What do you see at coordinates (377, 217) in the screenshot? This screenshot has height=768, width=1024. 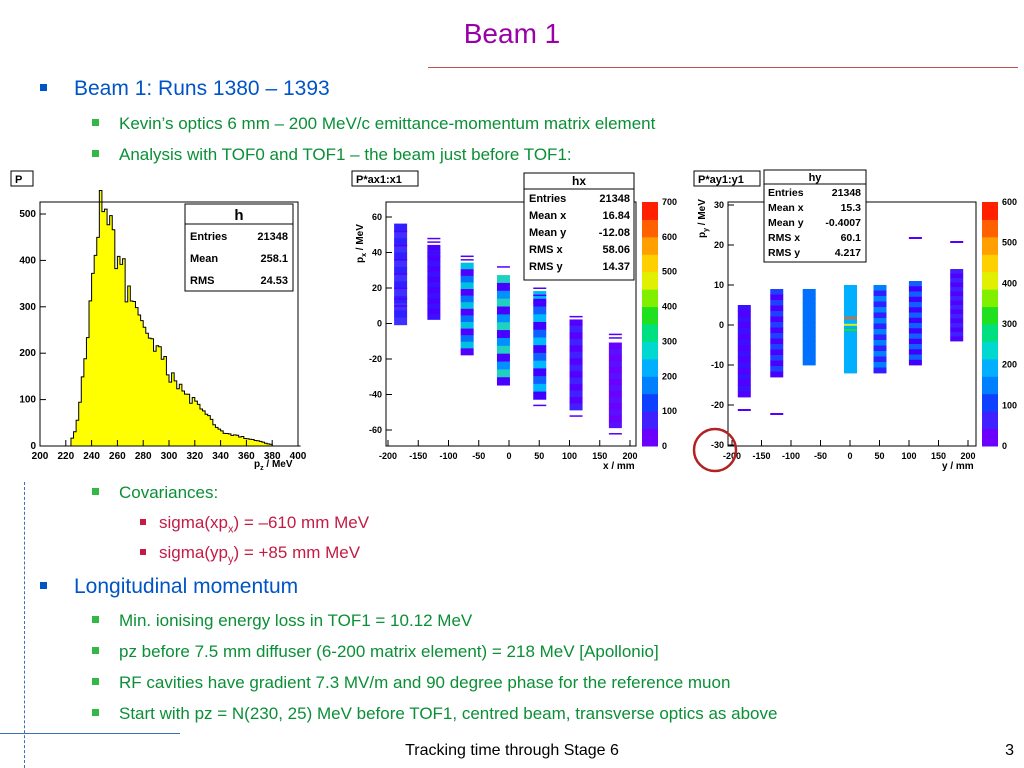 I see `y-tick-label: 60` at bounding box center [377, 217].